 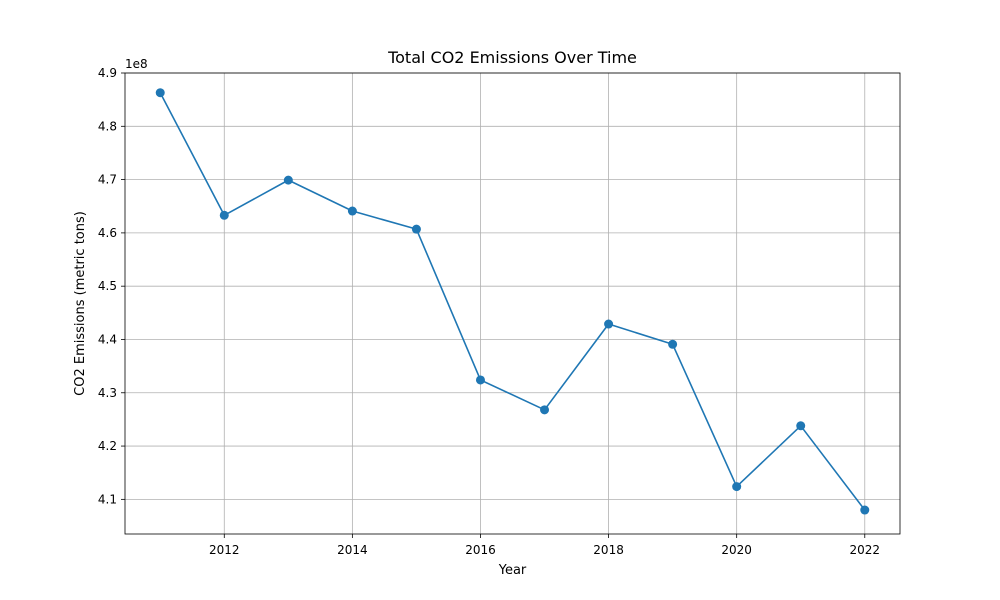 What do you see at coordinates (608, 550) in the screenshot?
I see `x-tick-label: 2018` at bounding box center [608, 550].